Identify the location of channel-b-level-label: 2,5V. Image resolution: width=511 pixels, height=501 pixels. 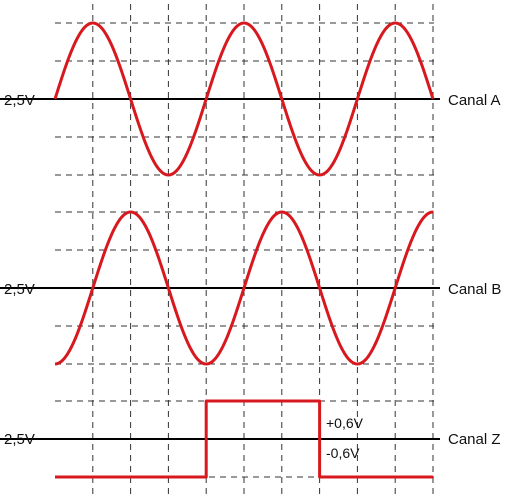
(19, 289).